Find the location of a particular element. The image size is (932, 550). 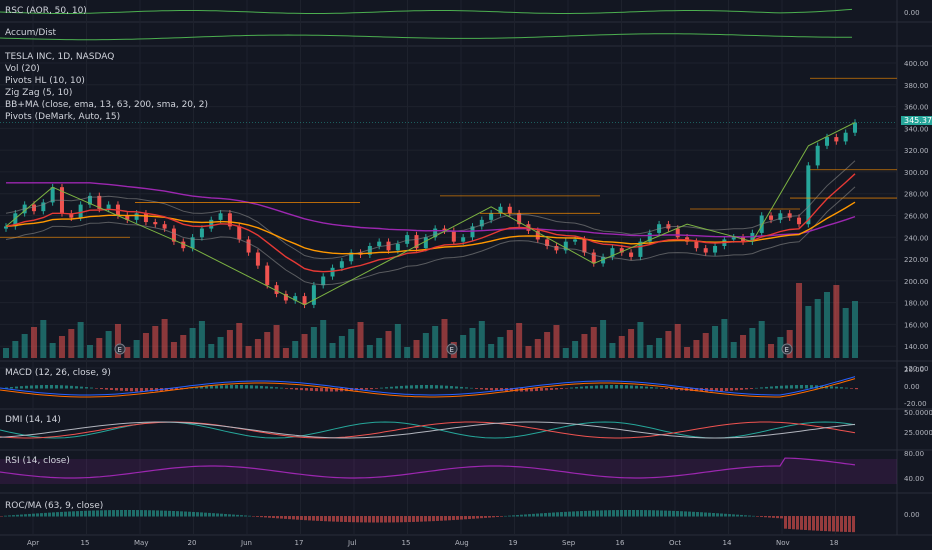

pivots-demark-indicator-label: Pivots (DeMark, Auto, 15) is located at coordinates (63, 117).